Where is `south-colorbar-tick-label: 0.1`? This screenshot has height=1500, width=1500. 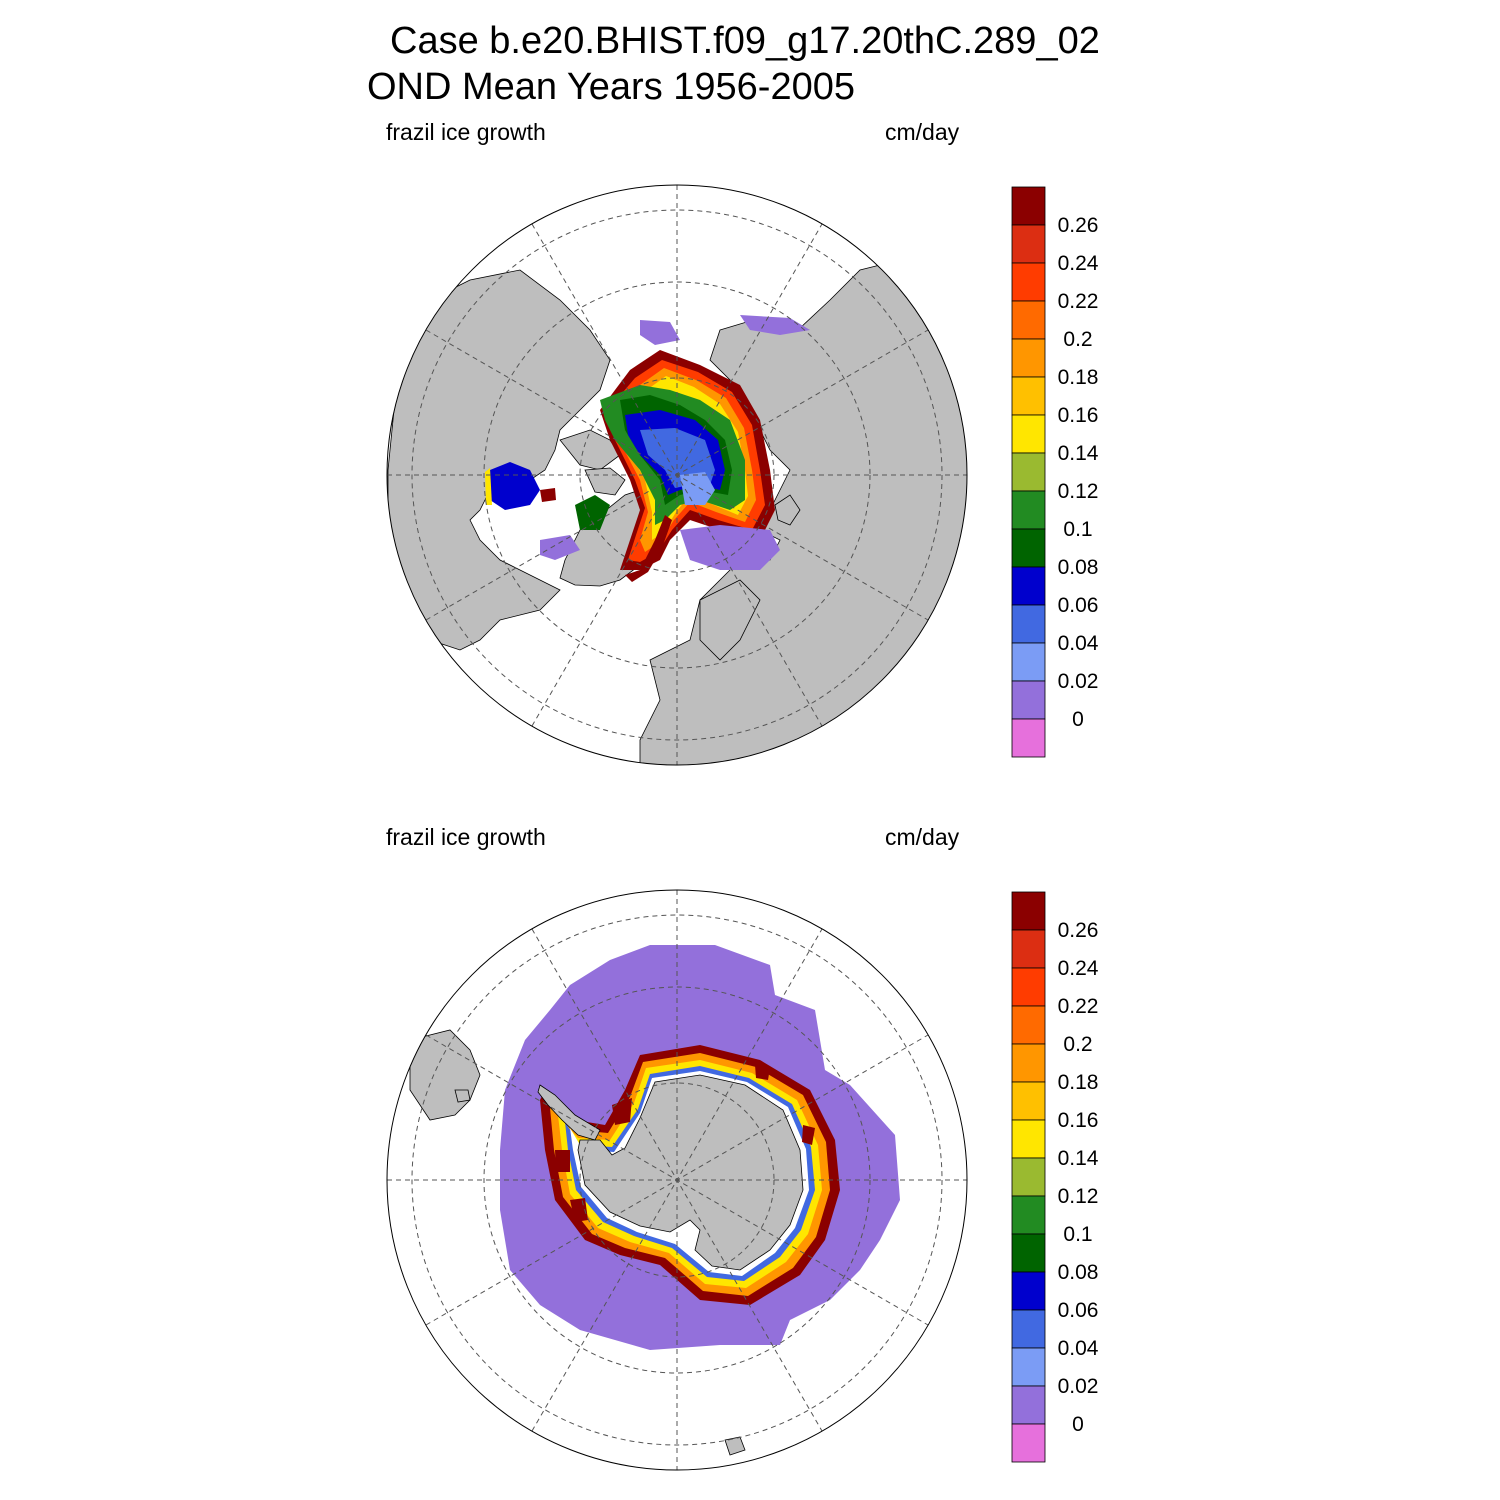 south-colorbar-tick-label: 0.1 is located at coordinates (1077, 1234).